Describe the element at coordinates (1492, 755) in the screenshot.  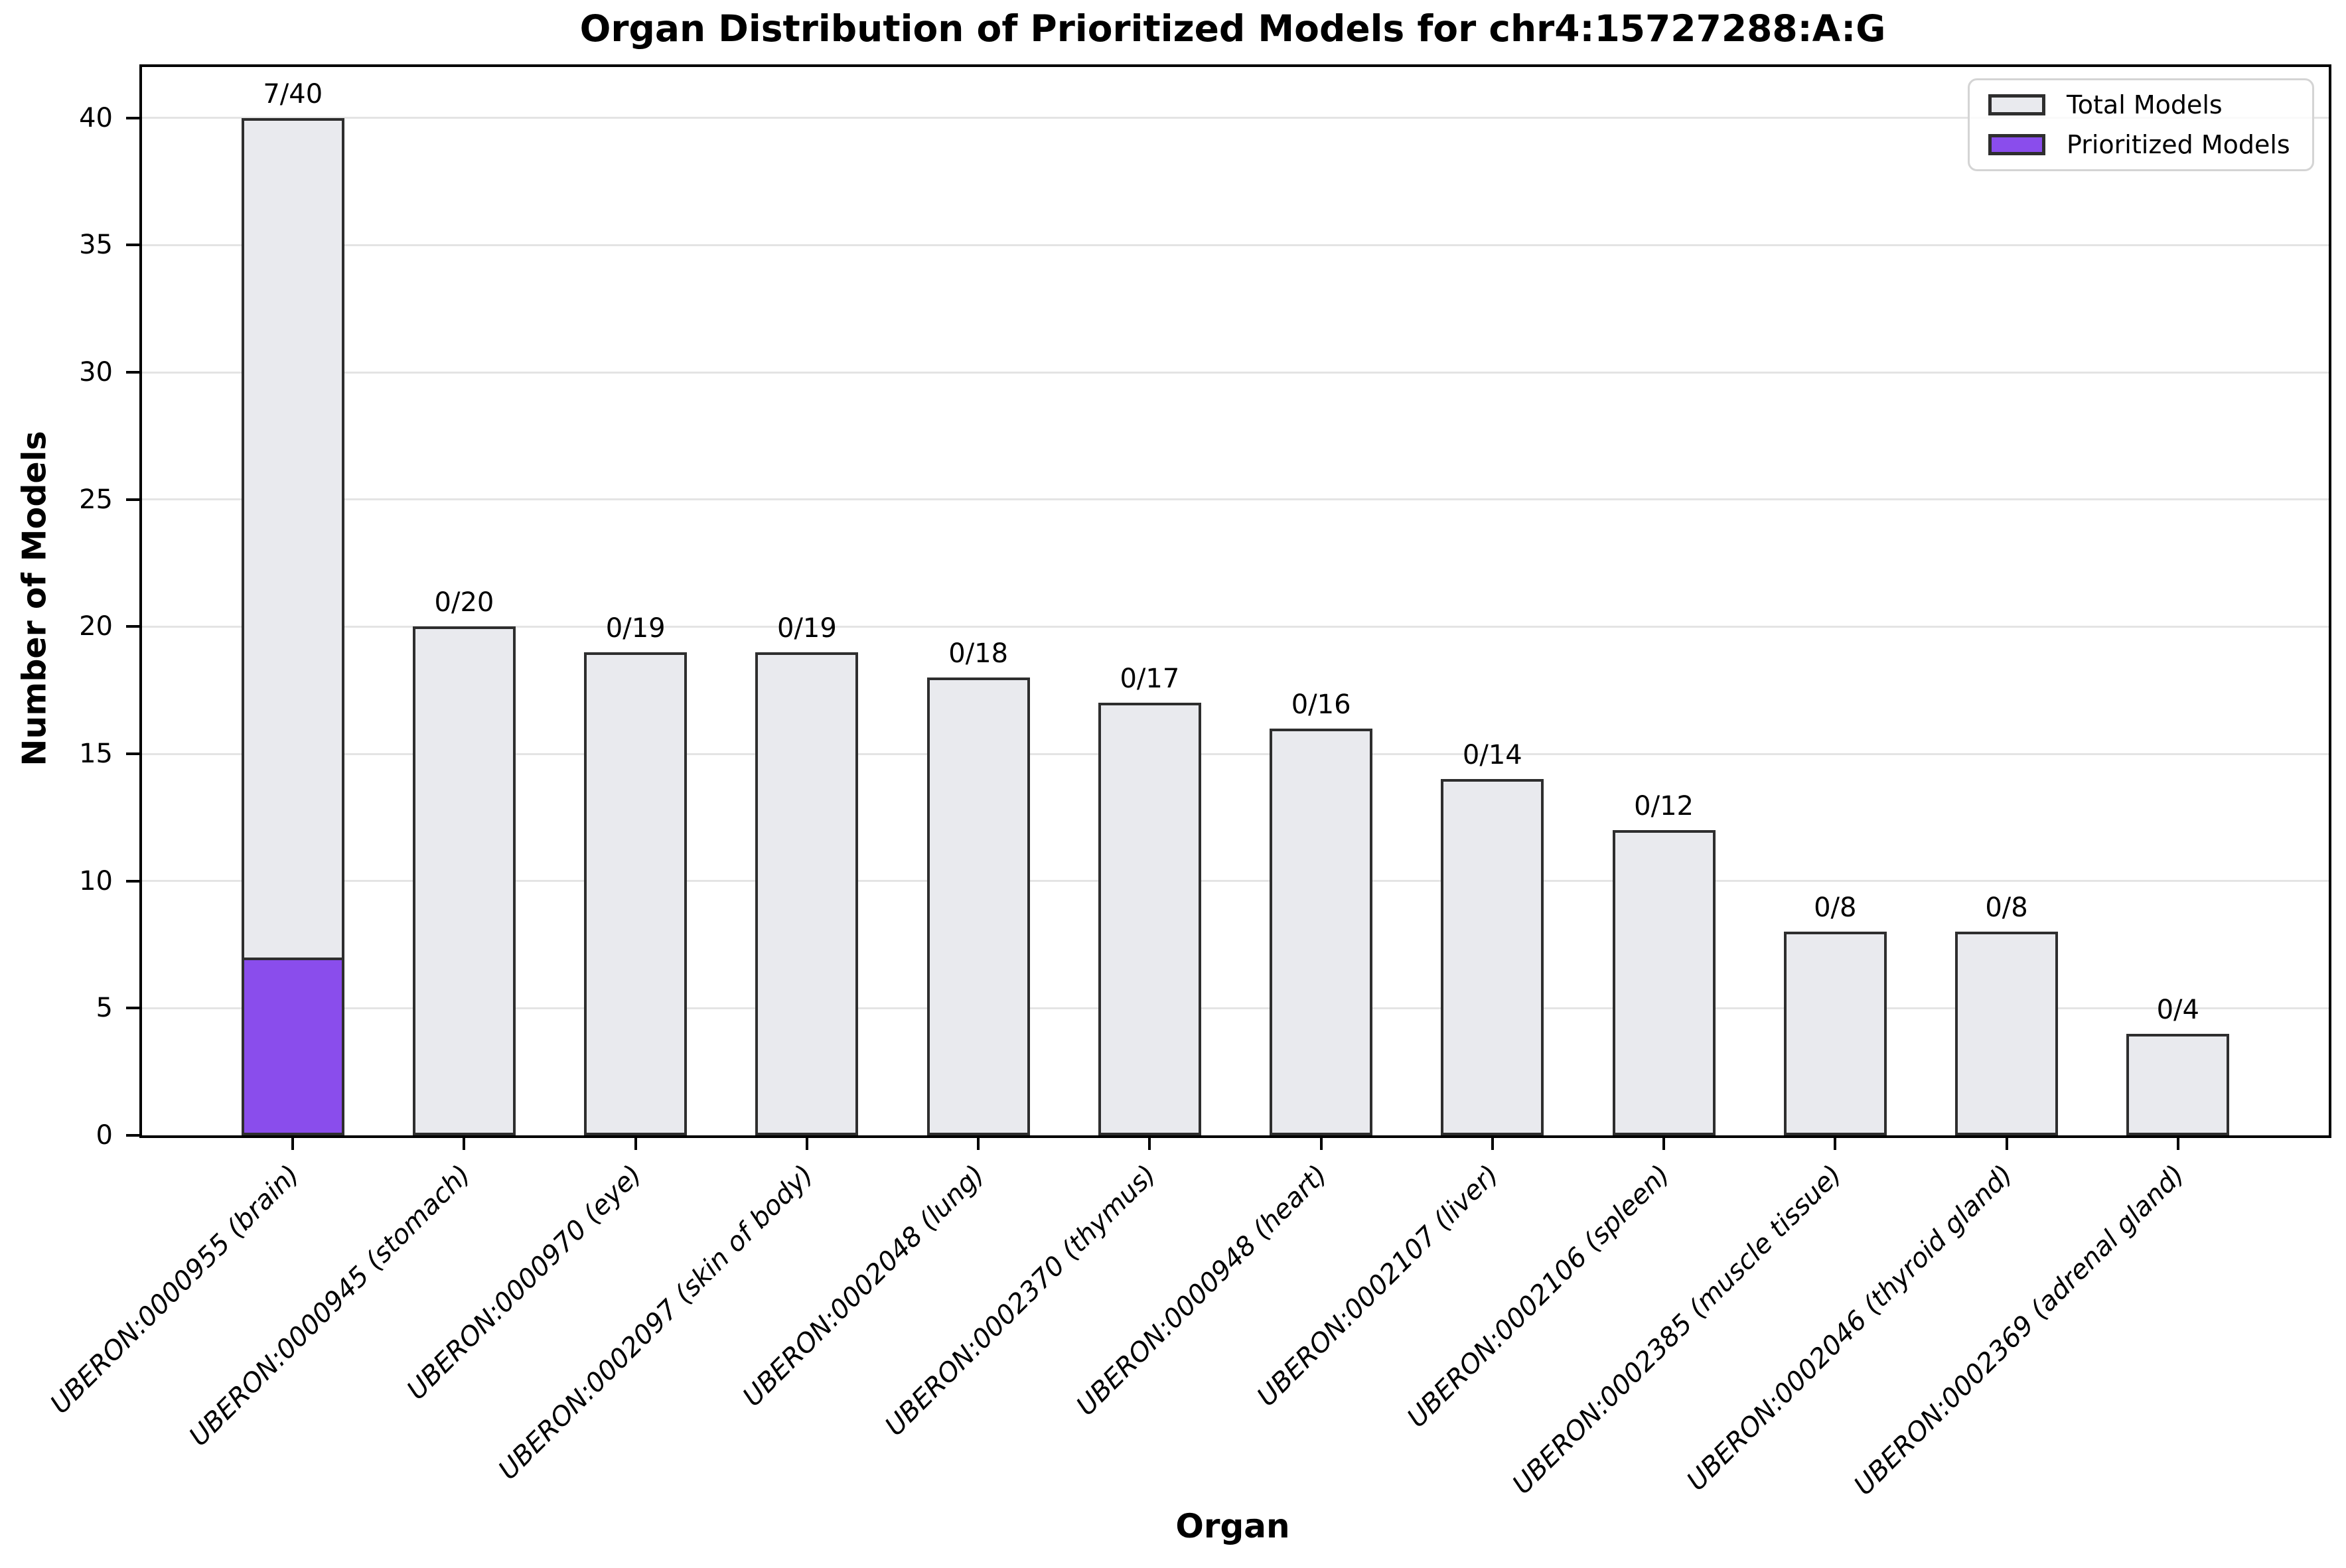
I see `bar-value-label: 0/14` at that location.